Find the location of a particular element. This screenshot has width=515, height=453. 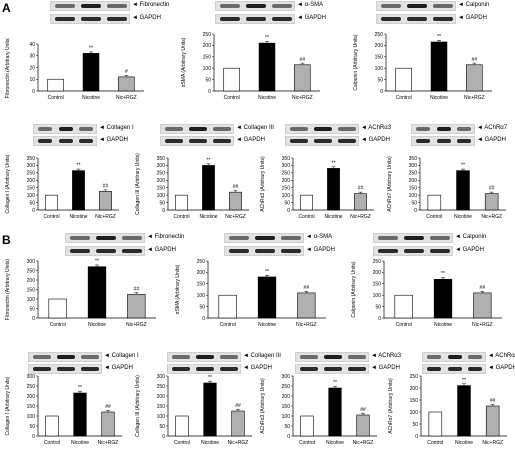

blot-label: ◄ Fibronectin is located at coordinates (166, 237).